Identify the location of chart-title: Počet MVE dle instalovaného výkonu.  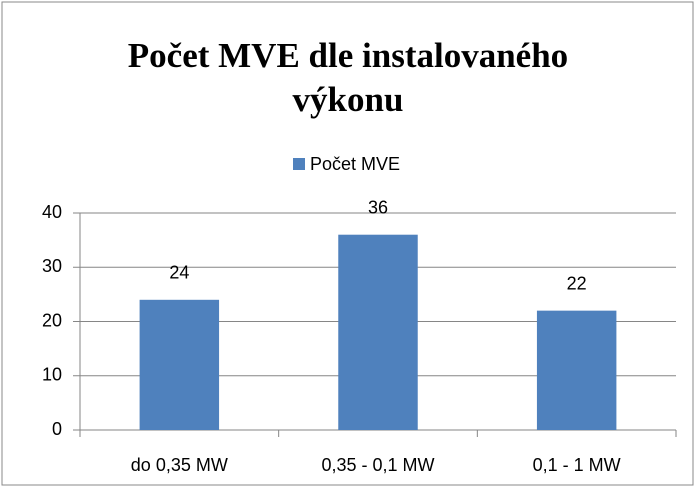
(348, 77).